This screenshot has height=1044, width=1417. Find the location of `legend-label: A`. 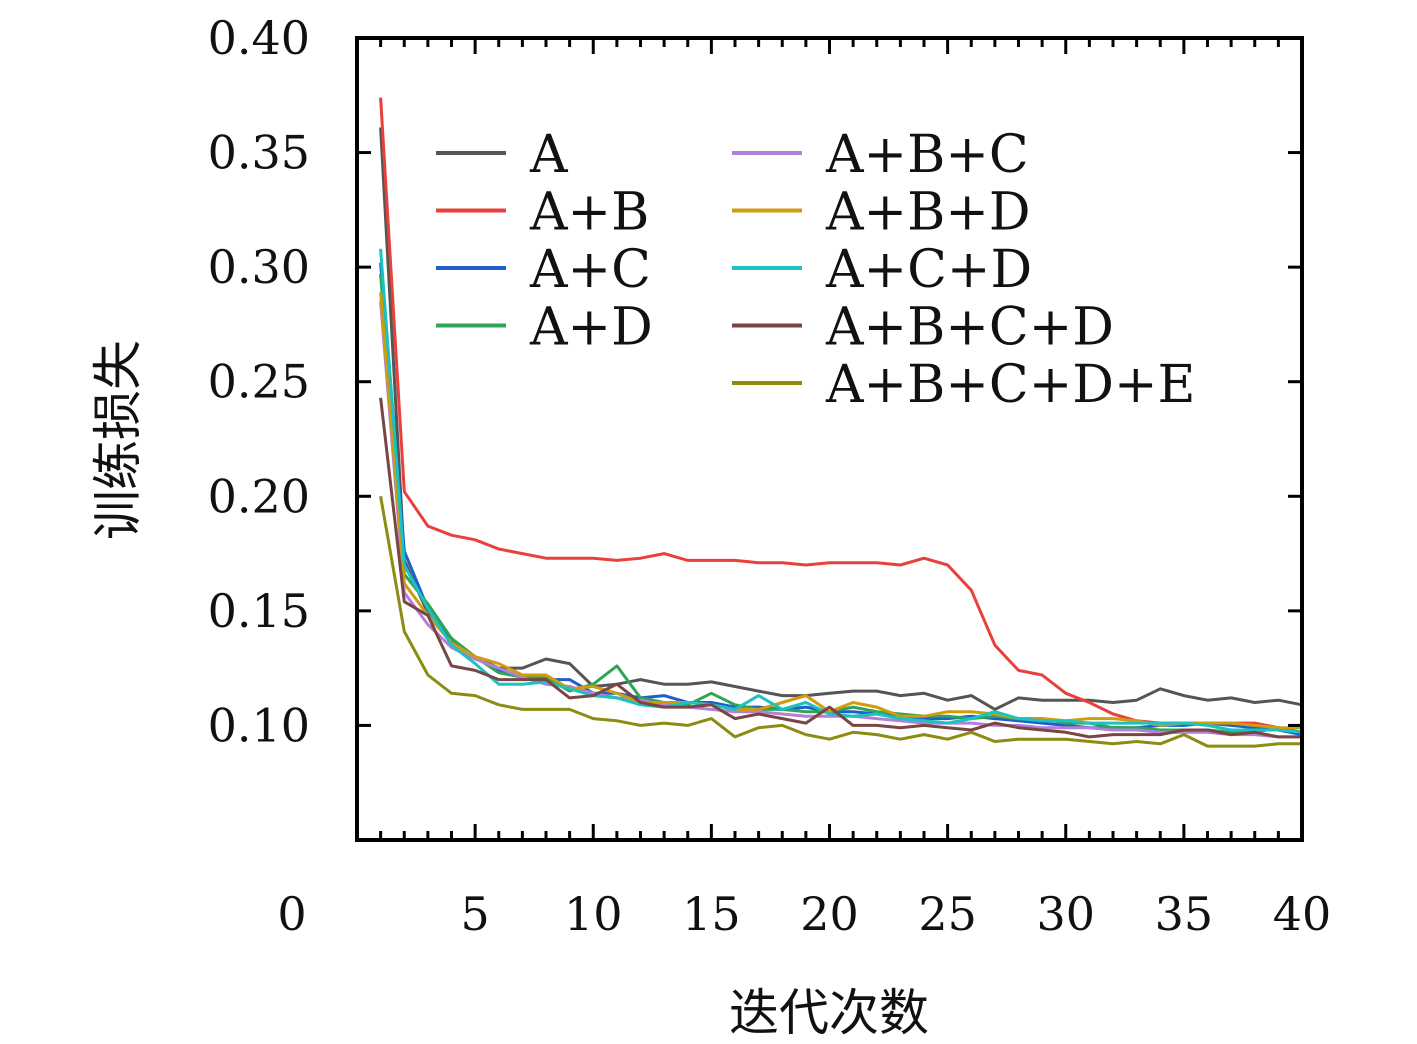

legend-label: A is located at coordinates (549, 155).